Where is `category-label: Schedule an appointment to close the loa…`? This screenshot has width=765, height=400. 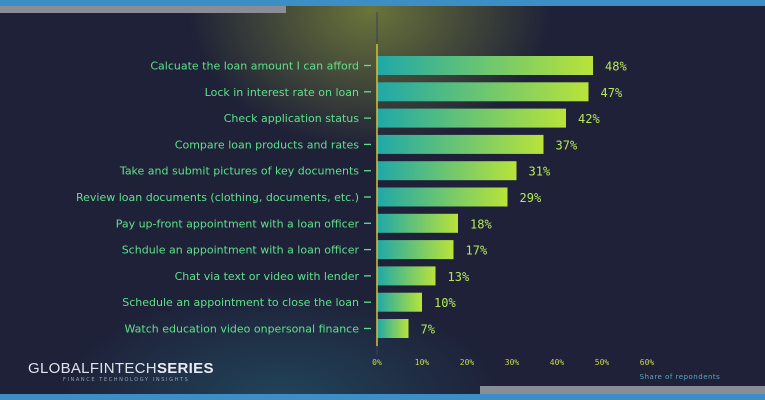 category-label: Schedule an appointment to close the loa… is located at coordinates (240, 302).